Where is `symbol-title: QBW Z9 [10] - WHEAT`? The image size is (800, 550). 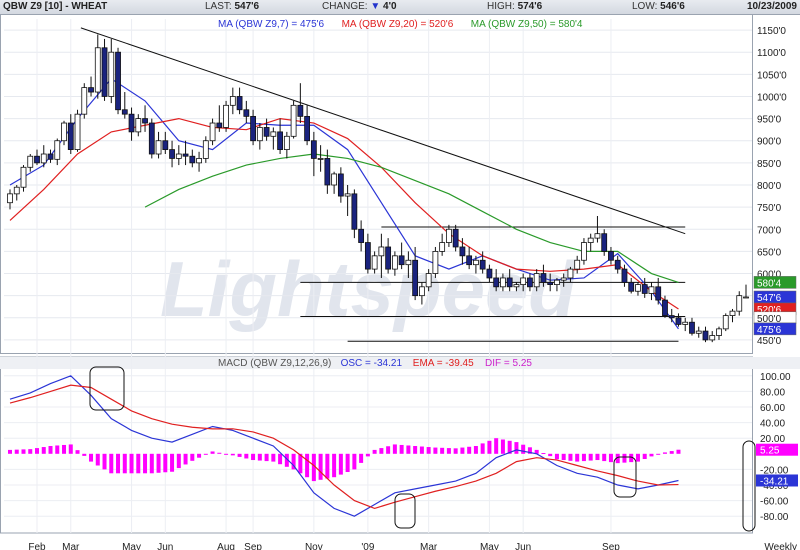 symbol-title: QBW Z9 [10] - WHEAT is located at coordinates (55, 6).